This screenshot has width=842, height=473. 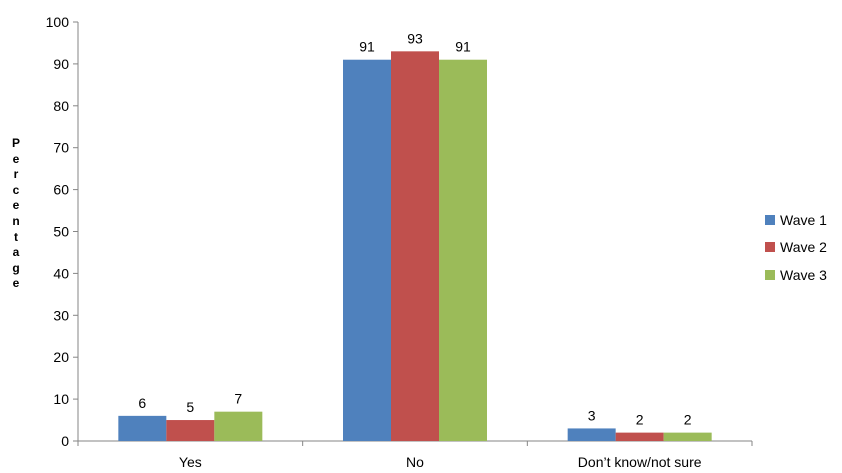 I want to click on y-tick-label: 100, so click(x=58, y=22).